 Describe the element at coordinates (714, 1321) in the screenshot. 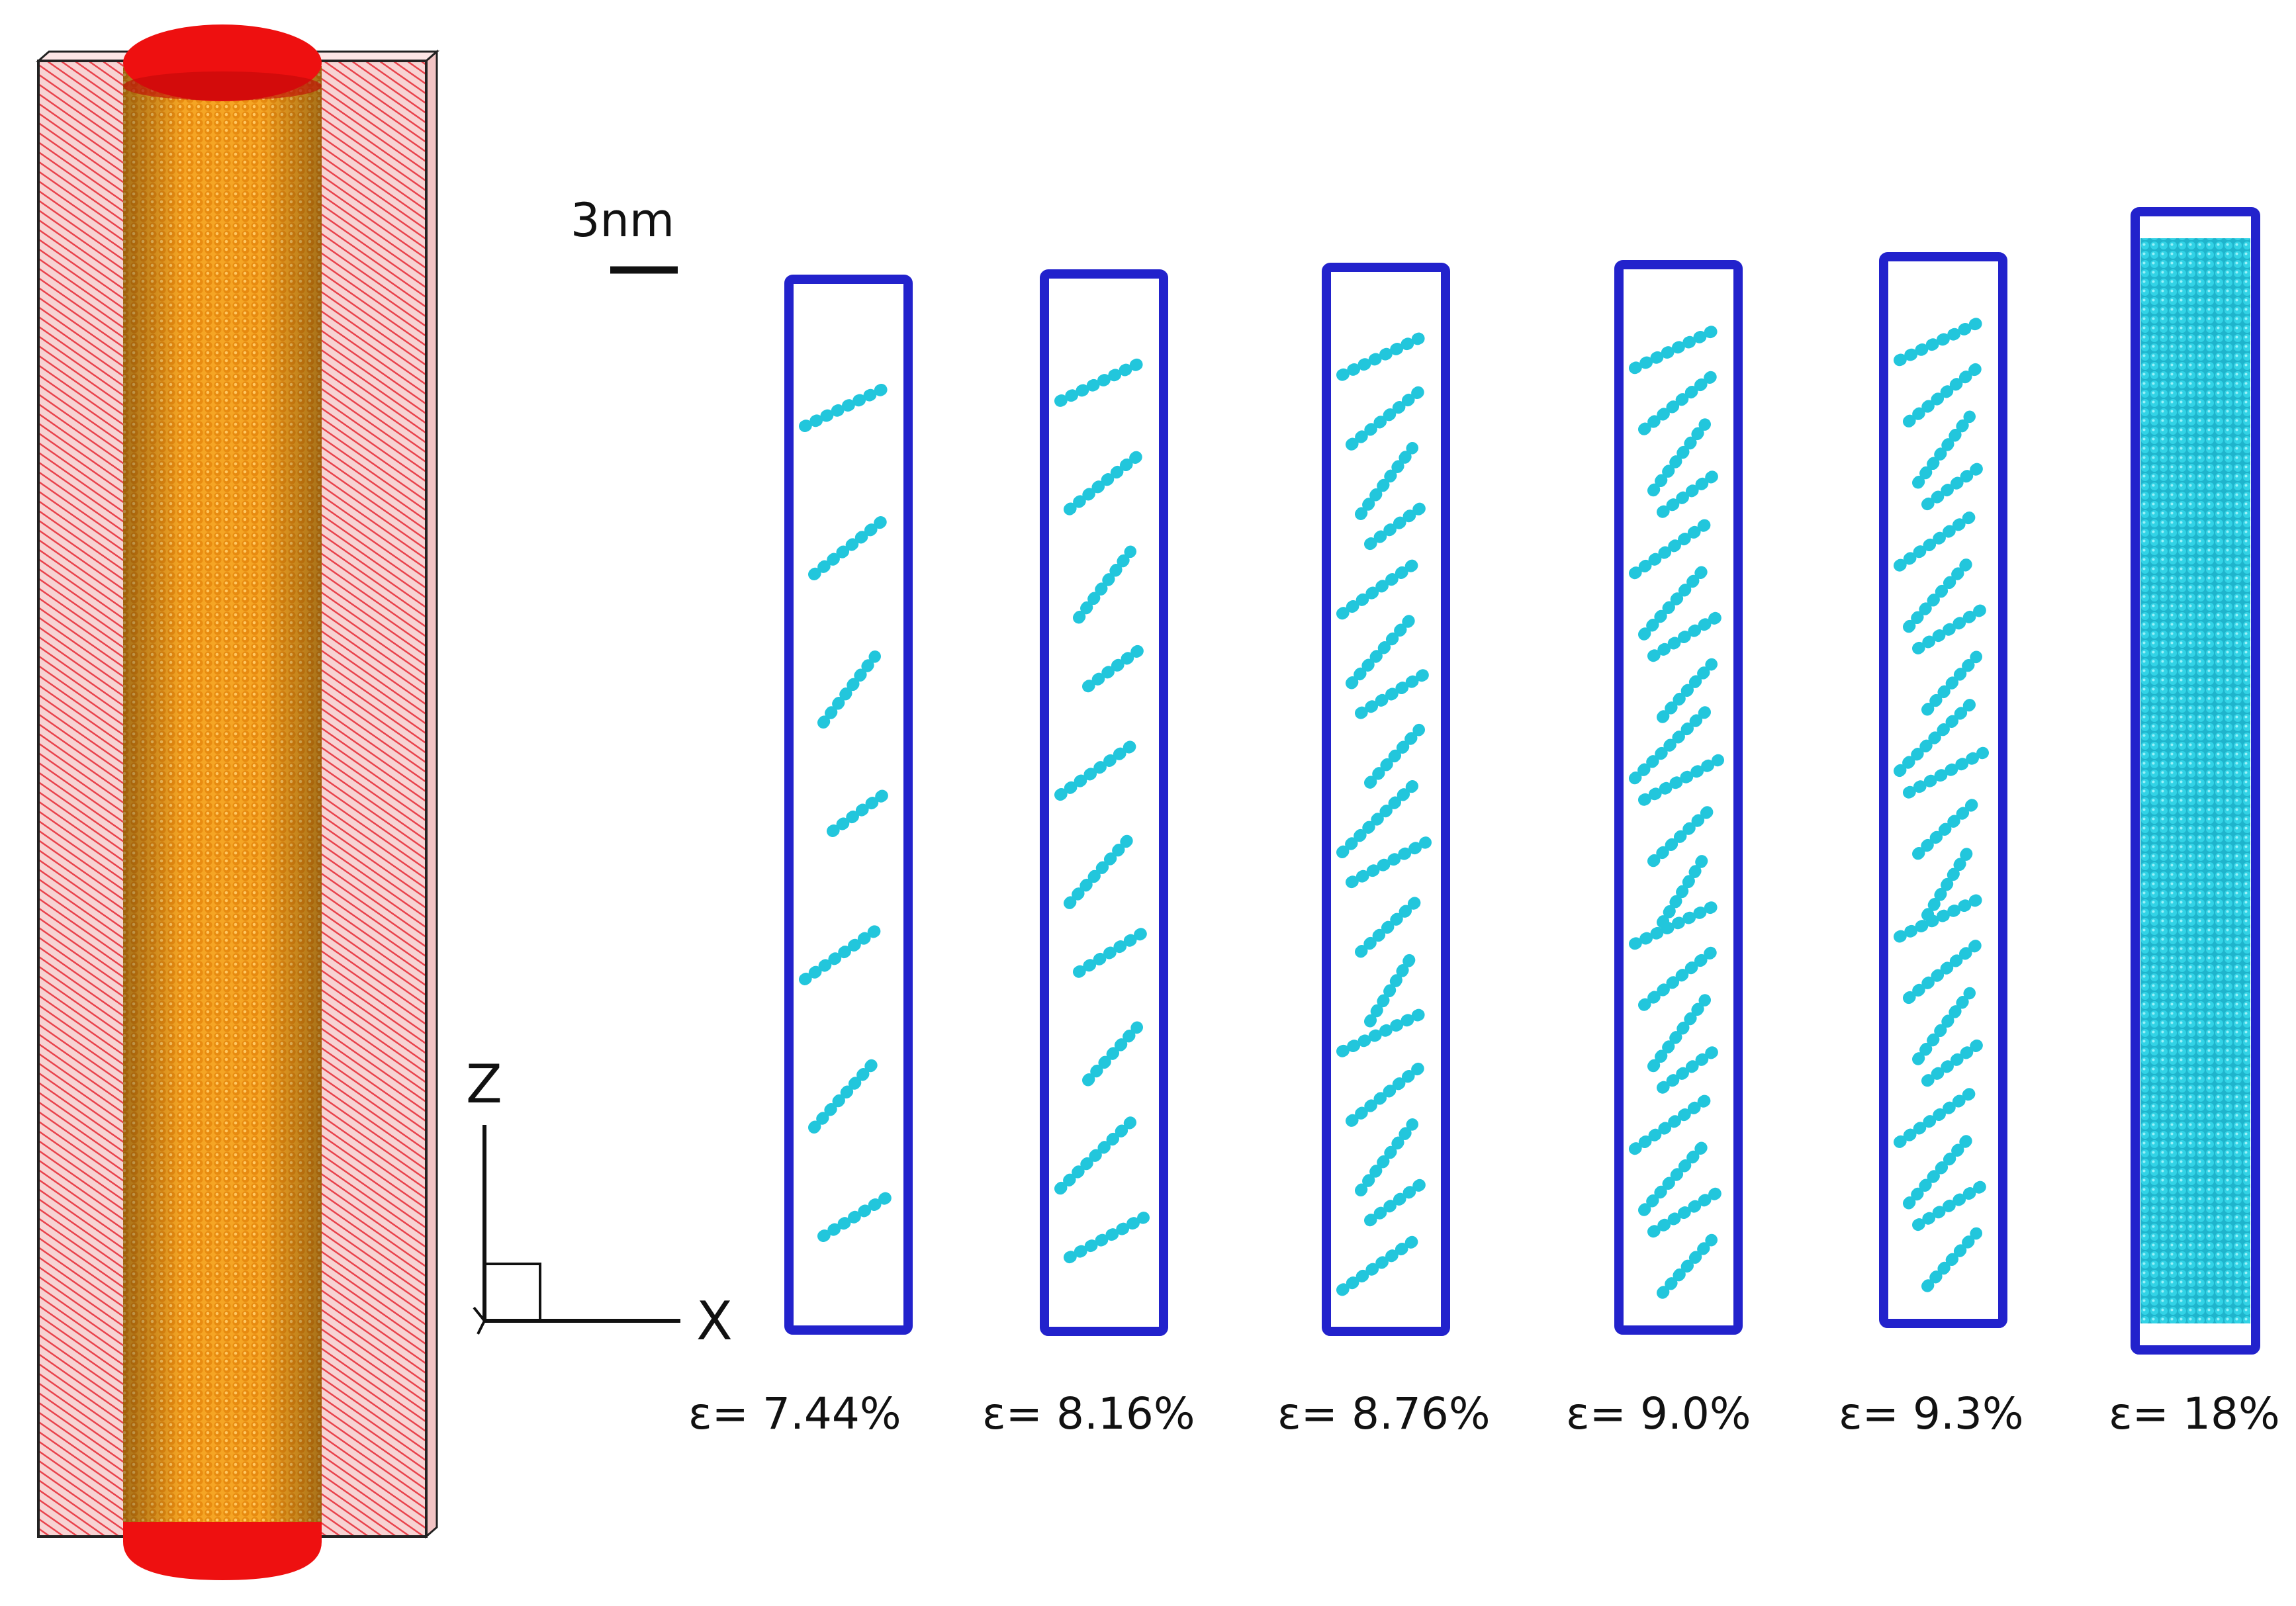

I see `axis-x-label: X` at that location.